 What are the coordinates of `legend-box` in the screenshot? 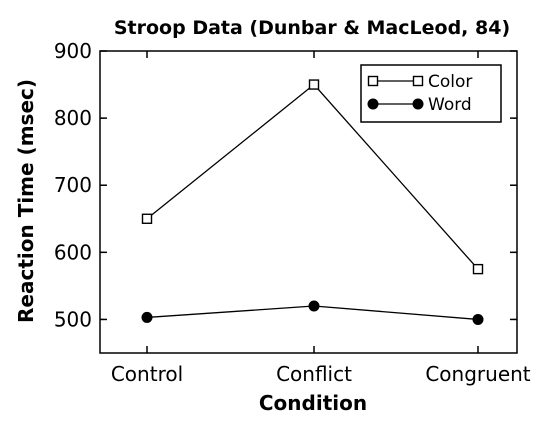 It's located at (431, 93).